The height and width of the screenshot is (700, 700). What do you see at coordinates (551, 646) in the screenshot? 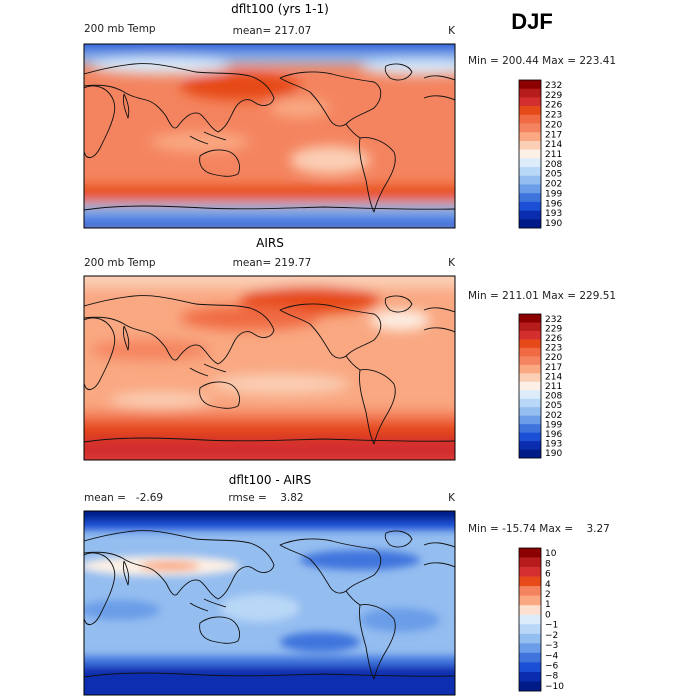
I see `colorbar-tick-label: −3` at bounding box center [551, 646].